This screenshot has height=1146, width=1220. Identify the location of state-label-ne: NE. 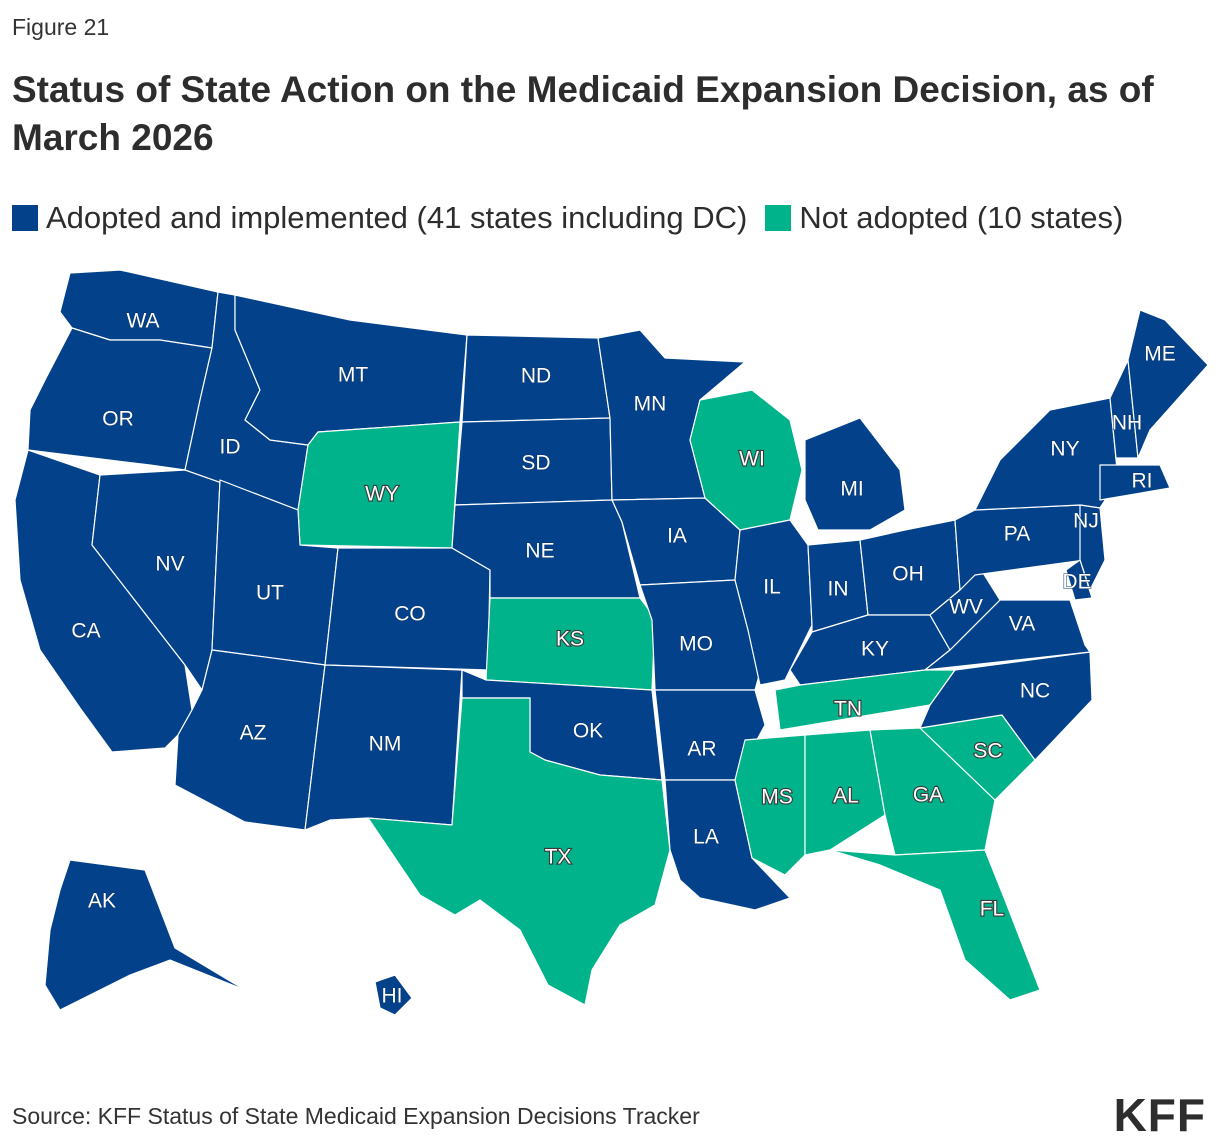
(539, 551).